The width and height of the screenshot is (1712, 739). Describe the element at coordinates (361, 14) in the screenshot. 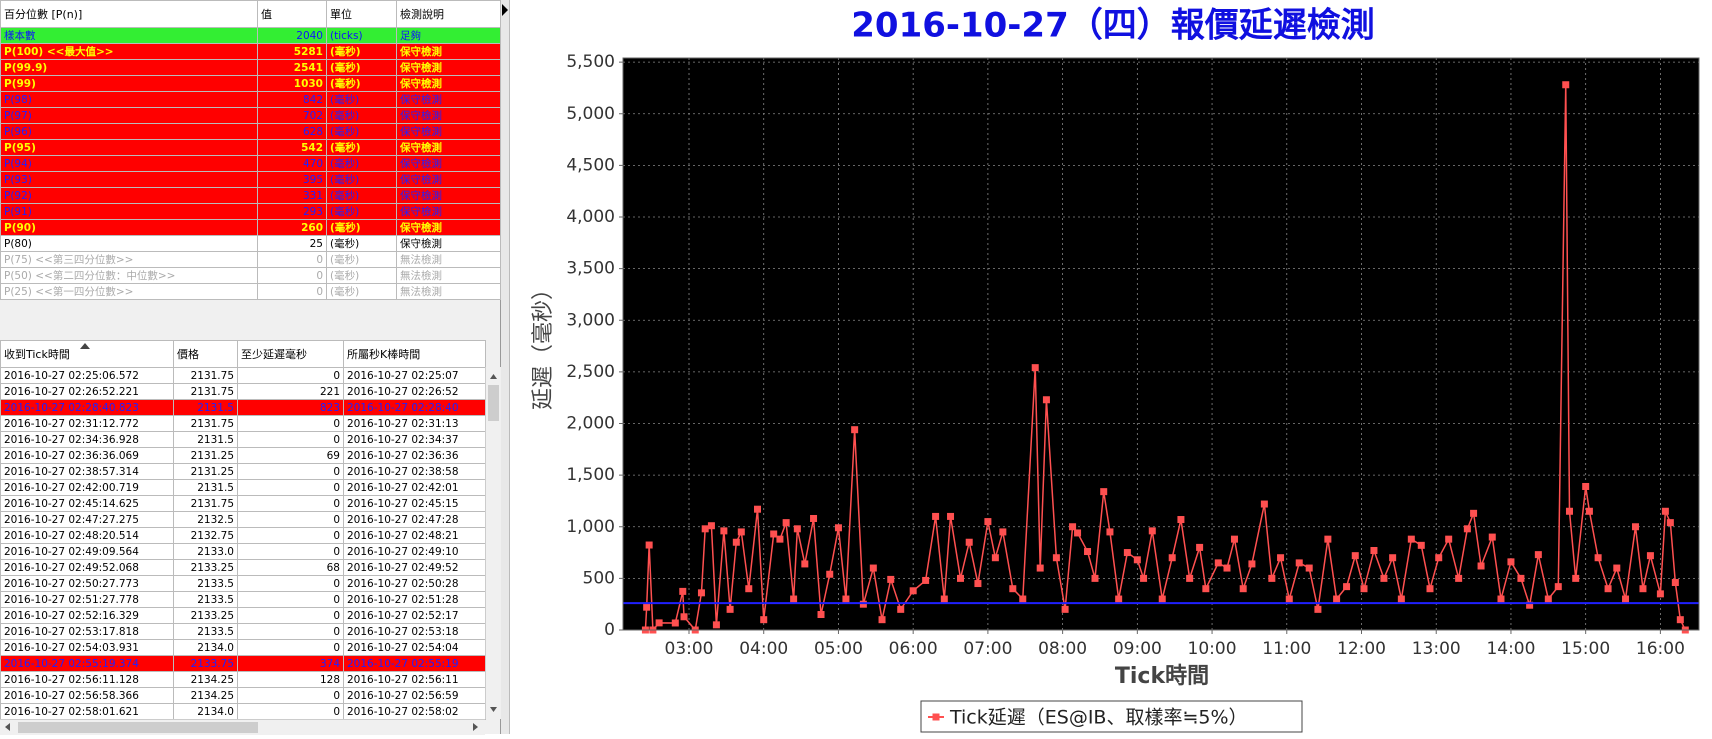

I see `column-header: 單位` at that location.